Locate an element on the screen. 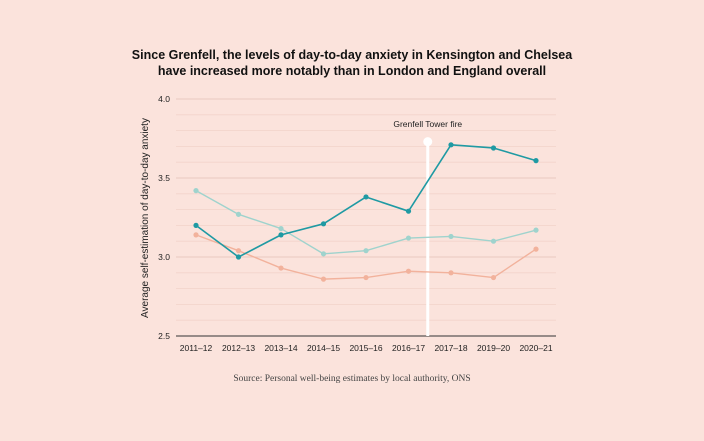 Image resolution: width=704 pixels, height=441 pixels. y-tick-label: 3.0 is located at coordinates (164, 257).